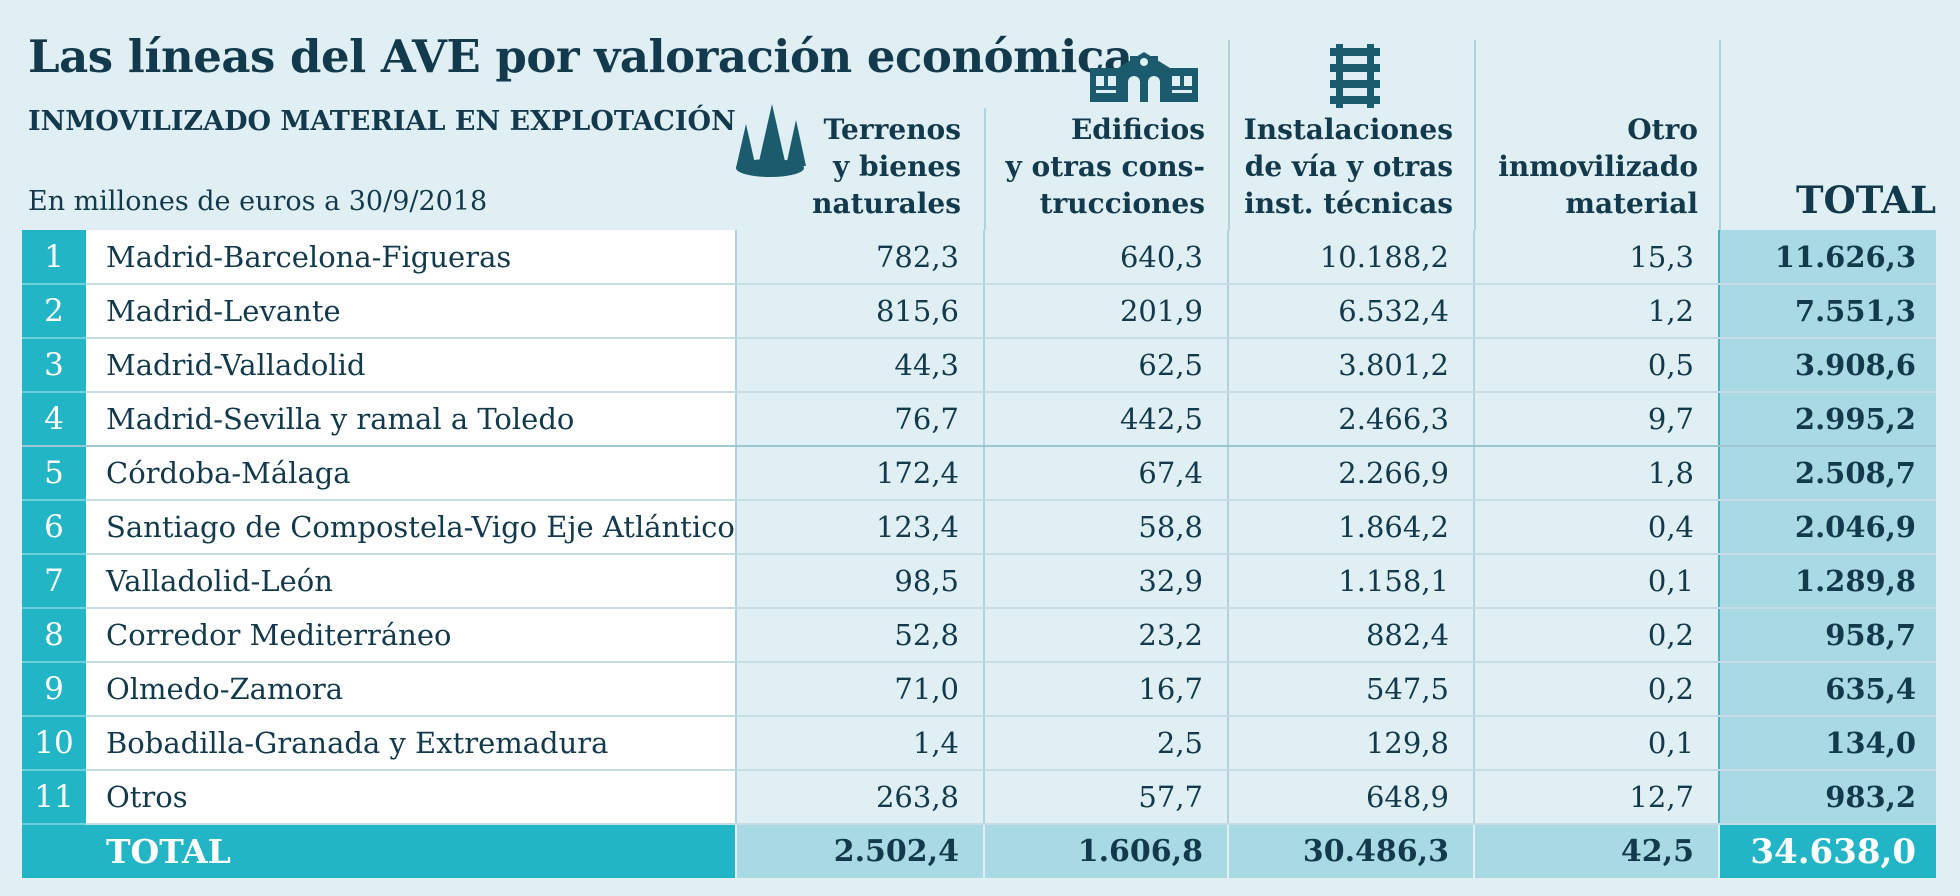 The image size is (1960, 896). I want to click on value-cell-total: 958,7, so click(1827, 635).